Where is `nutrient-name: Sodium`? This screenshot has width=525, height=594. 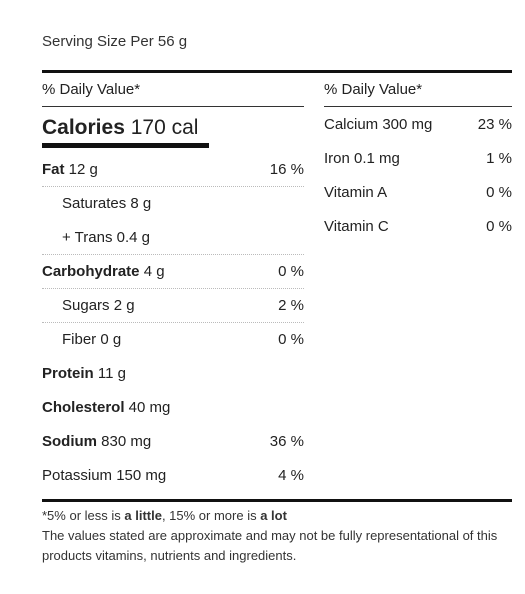
nutrient-name: Sodium is located at coordinates (69, 441).